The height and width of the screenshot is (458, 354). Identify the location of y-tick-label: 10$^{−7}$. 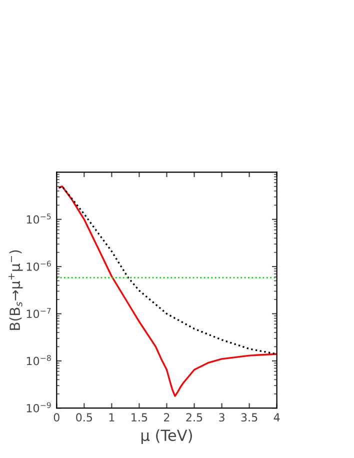
(38, 313).